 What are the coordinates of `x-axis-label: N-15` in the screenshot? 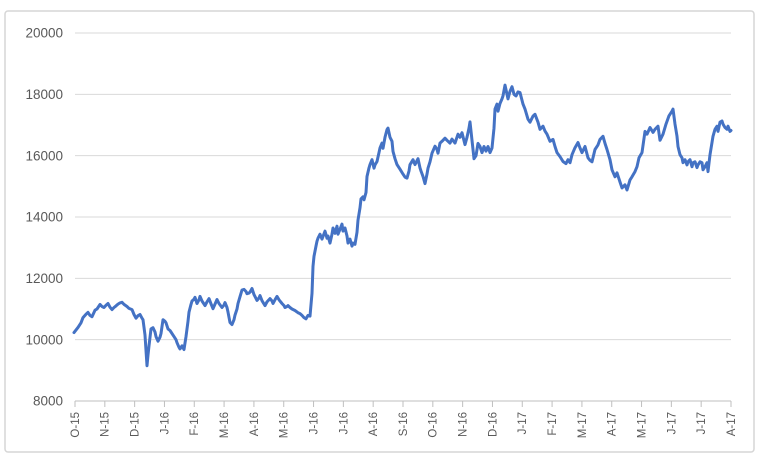 It's located at (106, 424).